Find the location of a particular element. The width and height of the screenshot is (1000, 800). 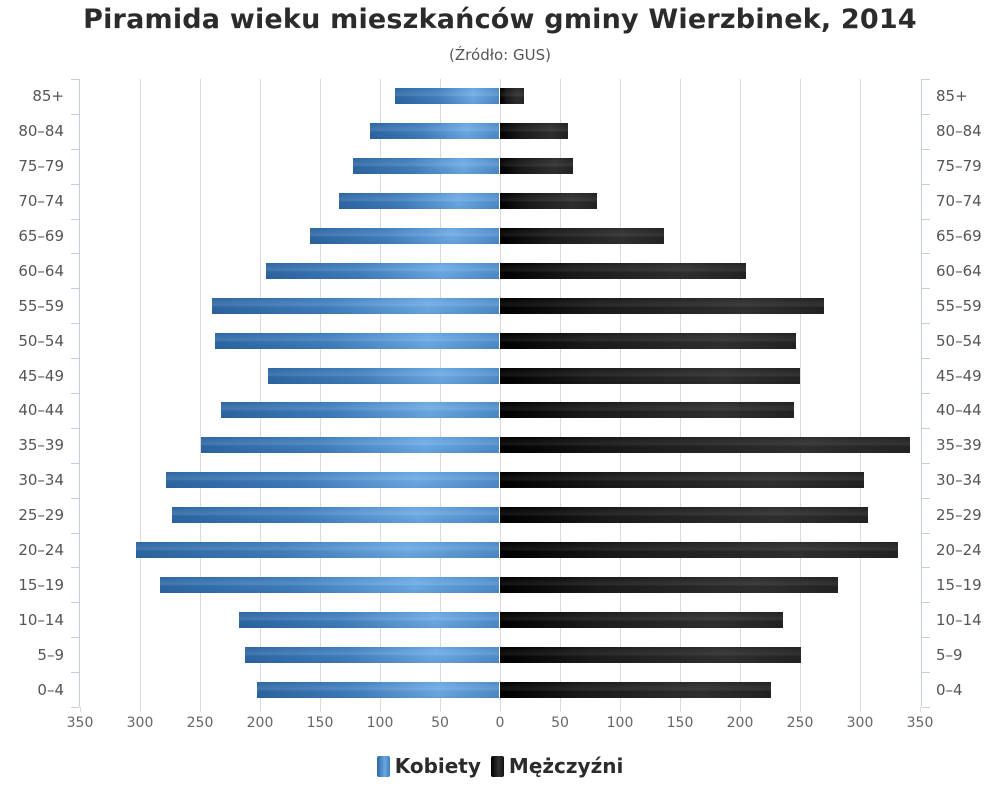

y-label-right: 60–64 is located at coordinates (959, 270).